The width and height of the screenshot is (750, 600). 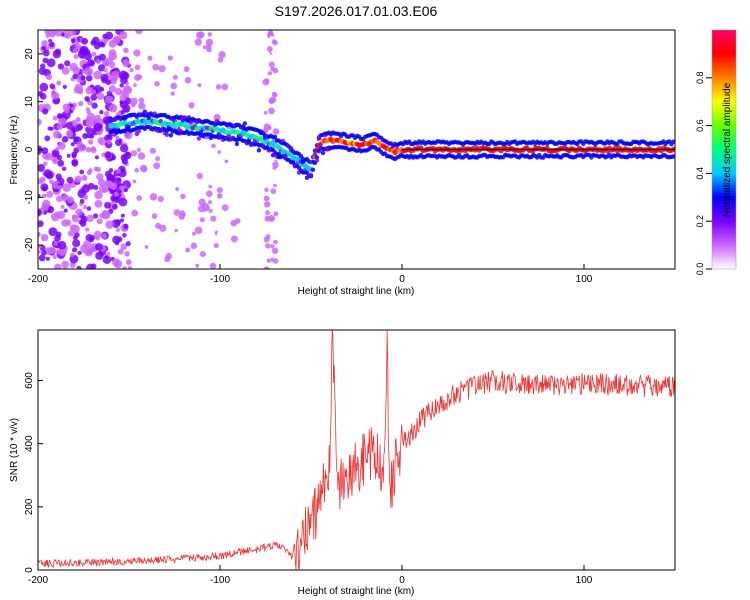 I want to click on colorbar-tick-label-2: 0.4, so click(x=700, y=173).